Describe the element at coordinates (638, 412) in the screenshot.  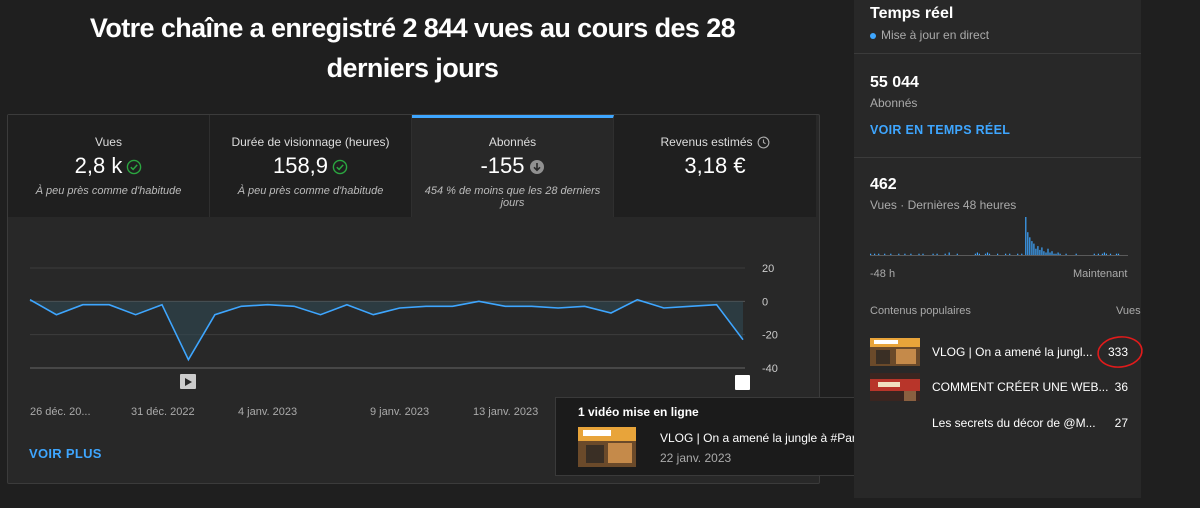
I see `tooltip-heading: 1 vidéo mise en ligne` at that location.